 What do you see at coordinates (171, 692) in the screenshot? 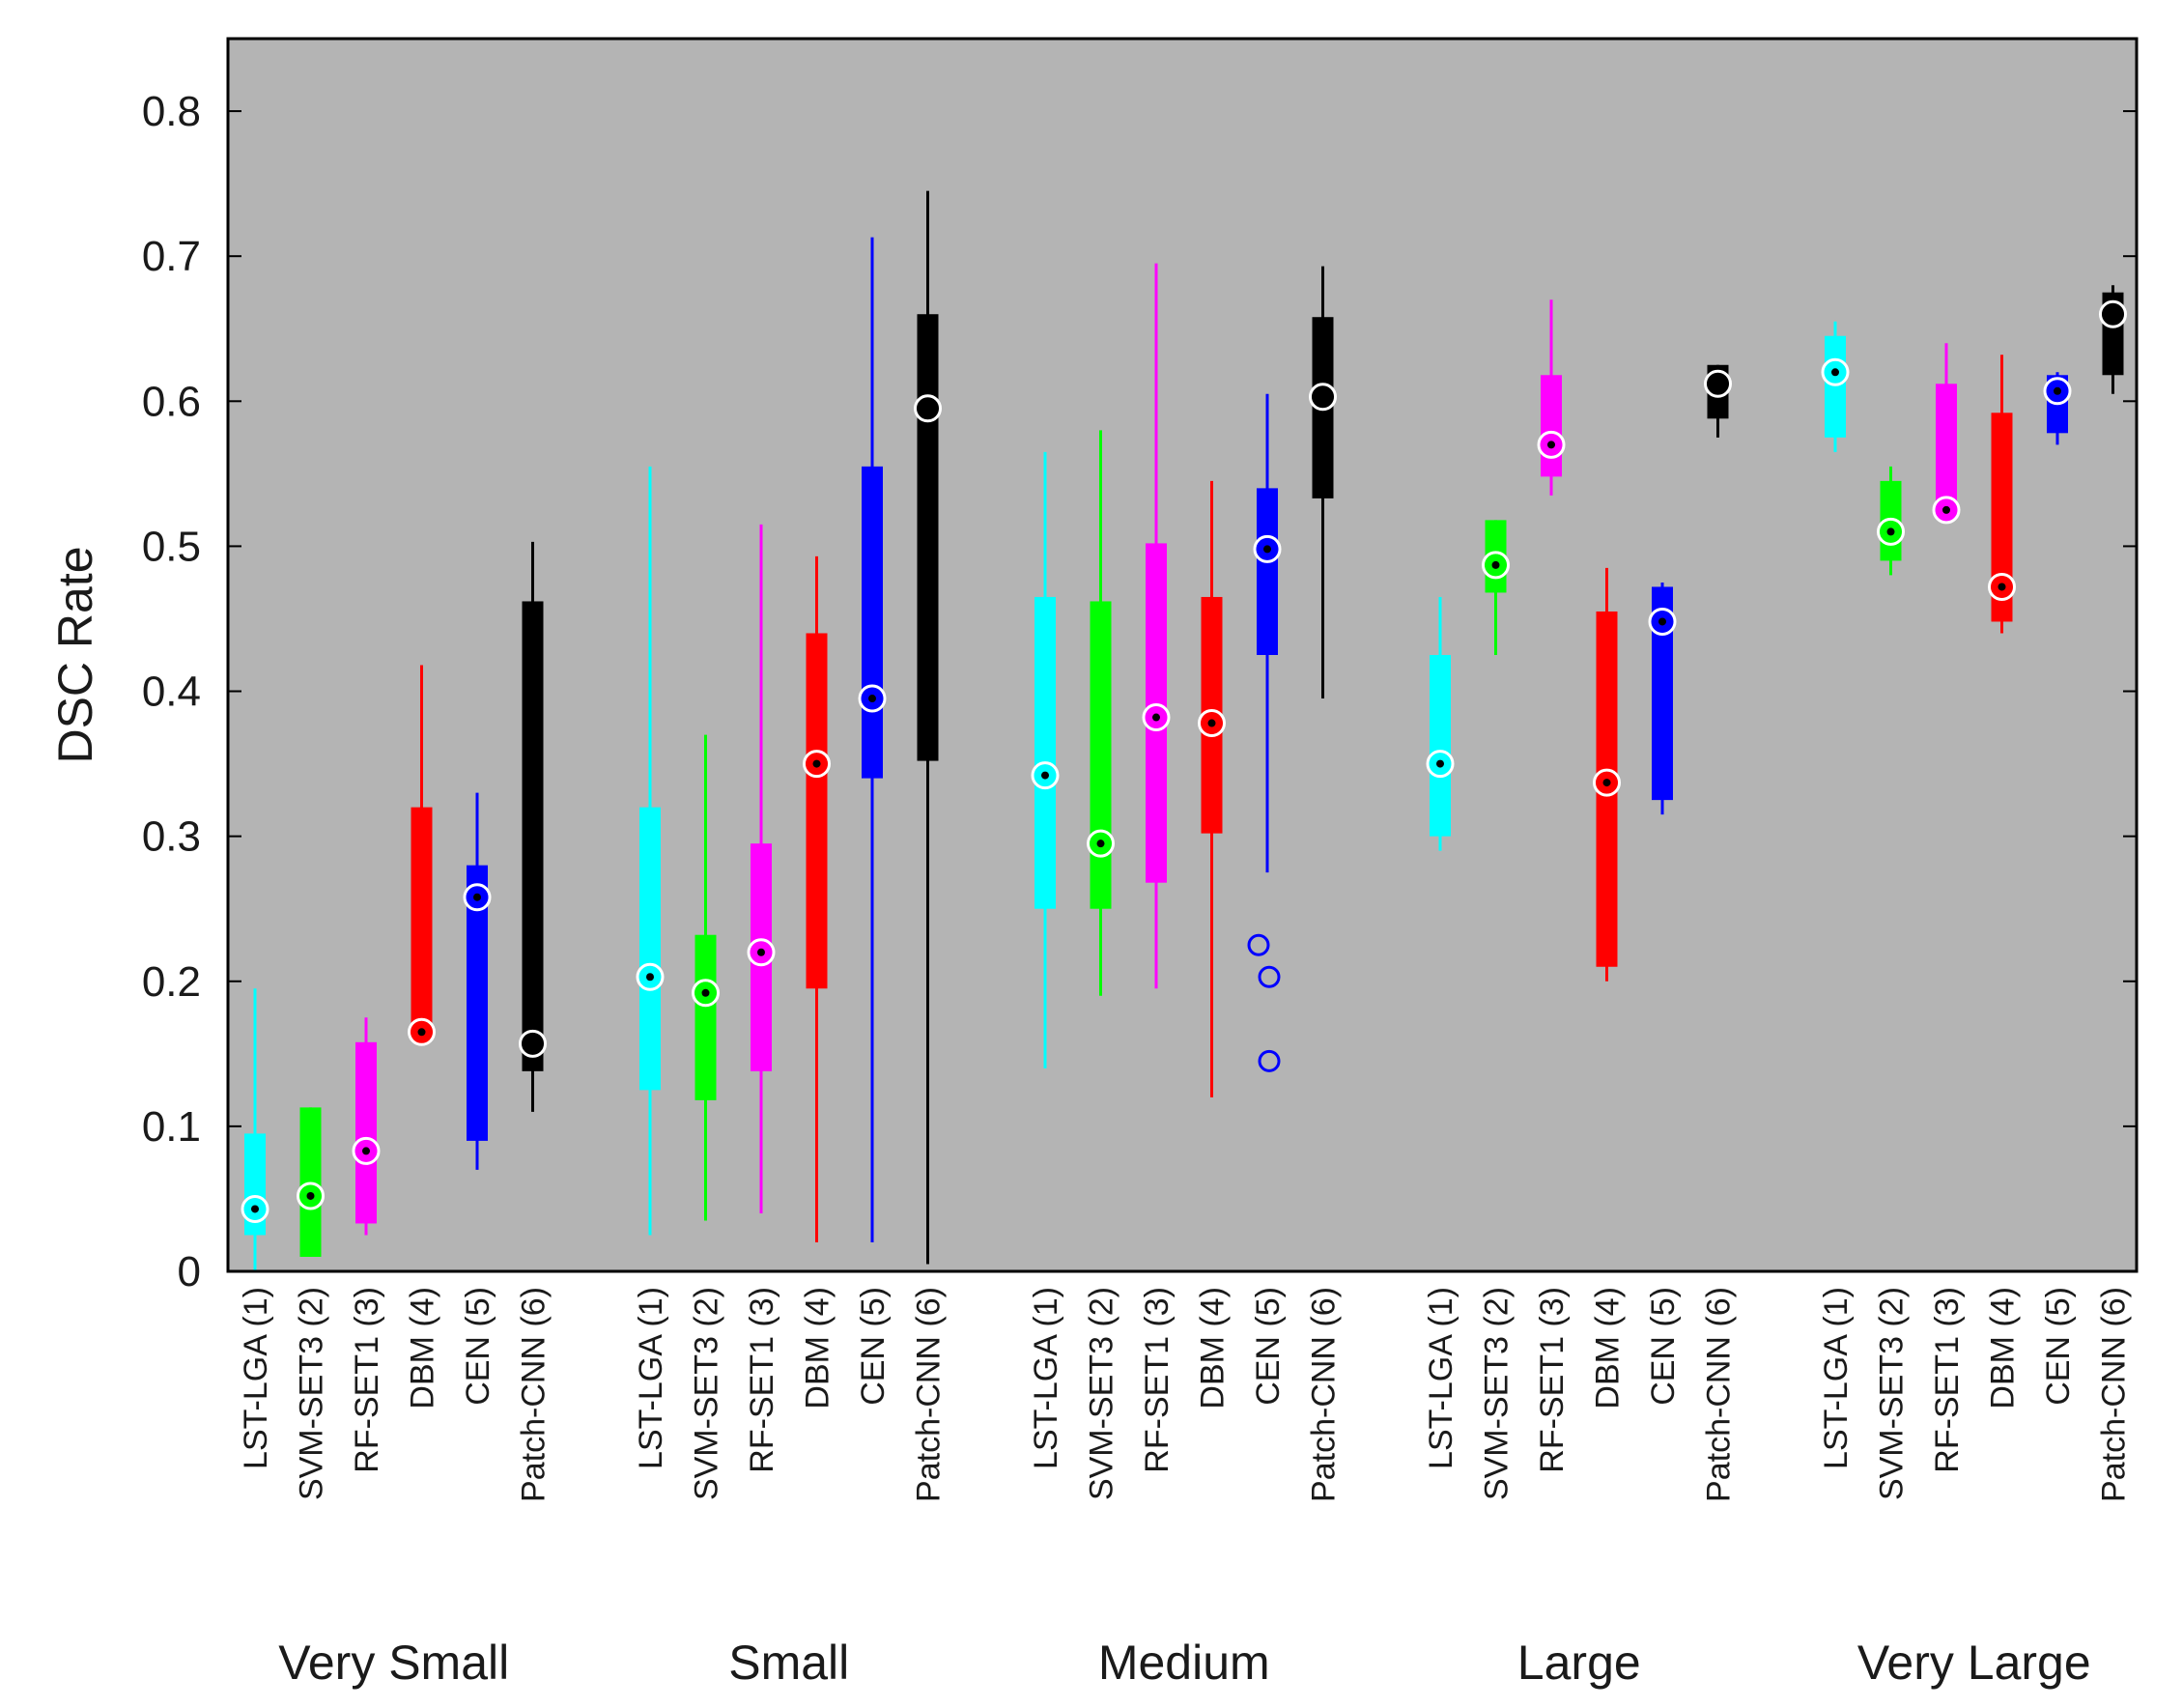
I see `y-tick-label: 0.4` at bounding box center [171, 692].